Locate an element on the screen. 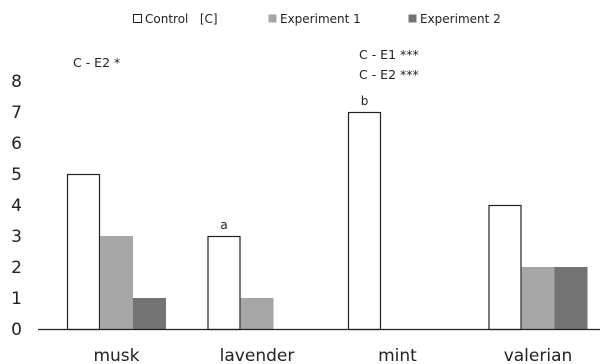  y-tick-label: 8 is located at coordinates (16, 82).